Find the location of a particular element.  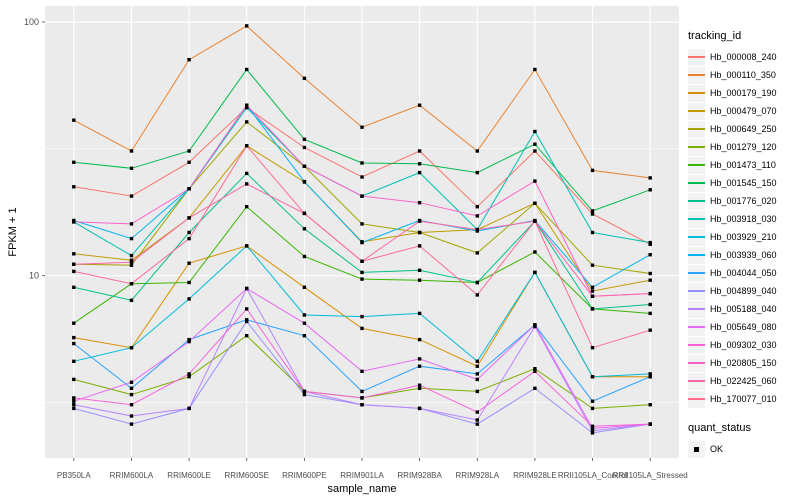

legend-item: Hb_000008_240 is located at coordinates (743, 57).